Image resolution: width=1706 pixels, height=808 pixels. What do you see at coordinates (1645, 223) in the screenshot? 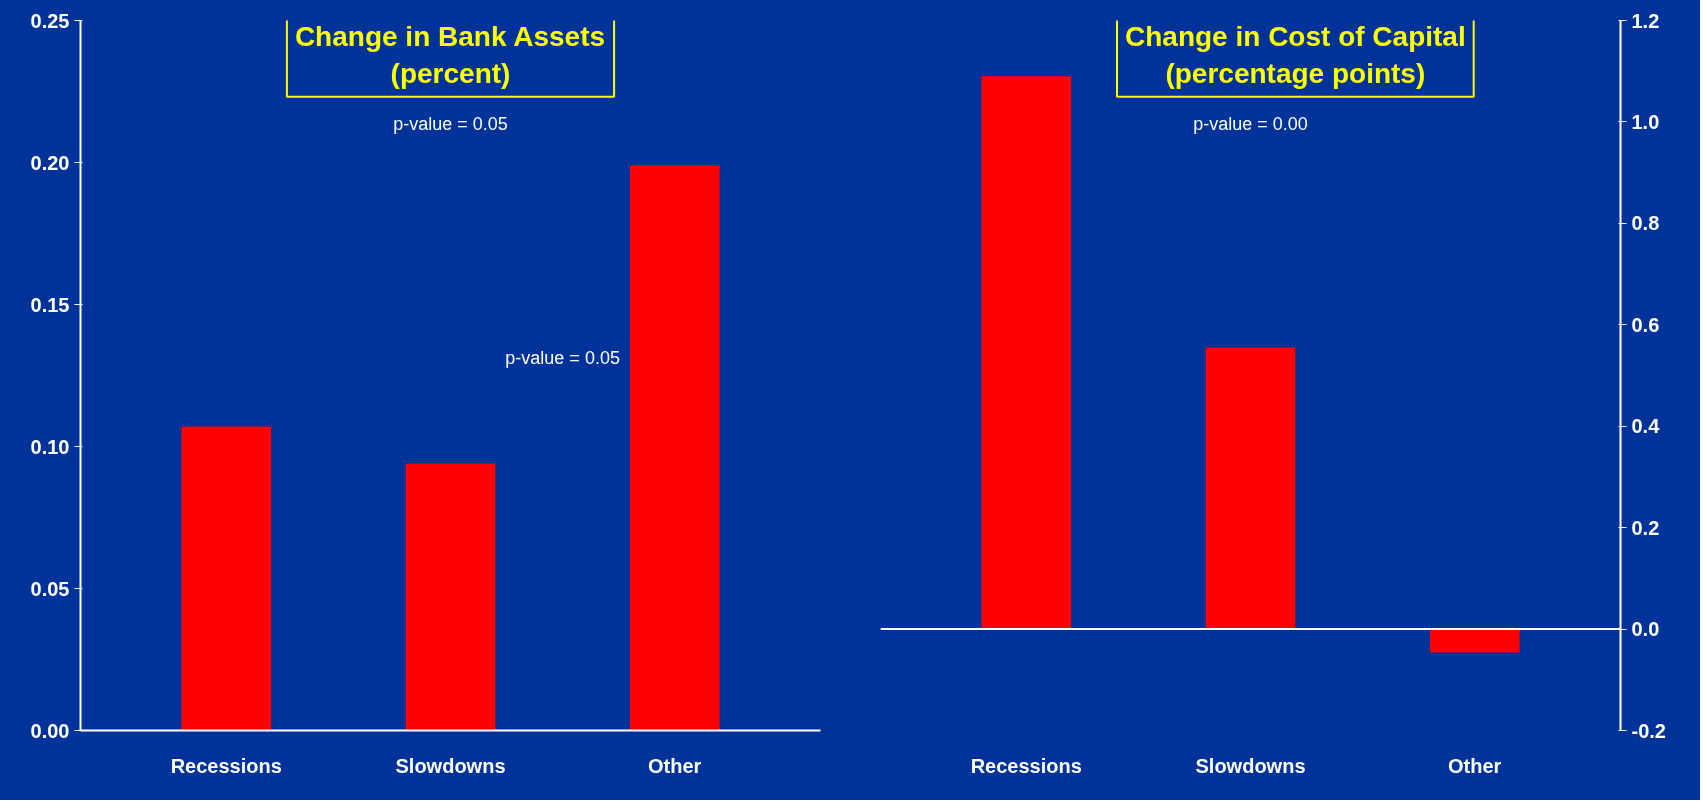
I see `y-tick-label: 0.8` at bounding box center [1645, 223].